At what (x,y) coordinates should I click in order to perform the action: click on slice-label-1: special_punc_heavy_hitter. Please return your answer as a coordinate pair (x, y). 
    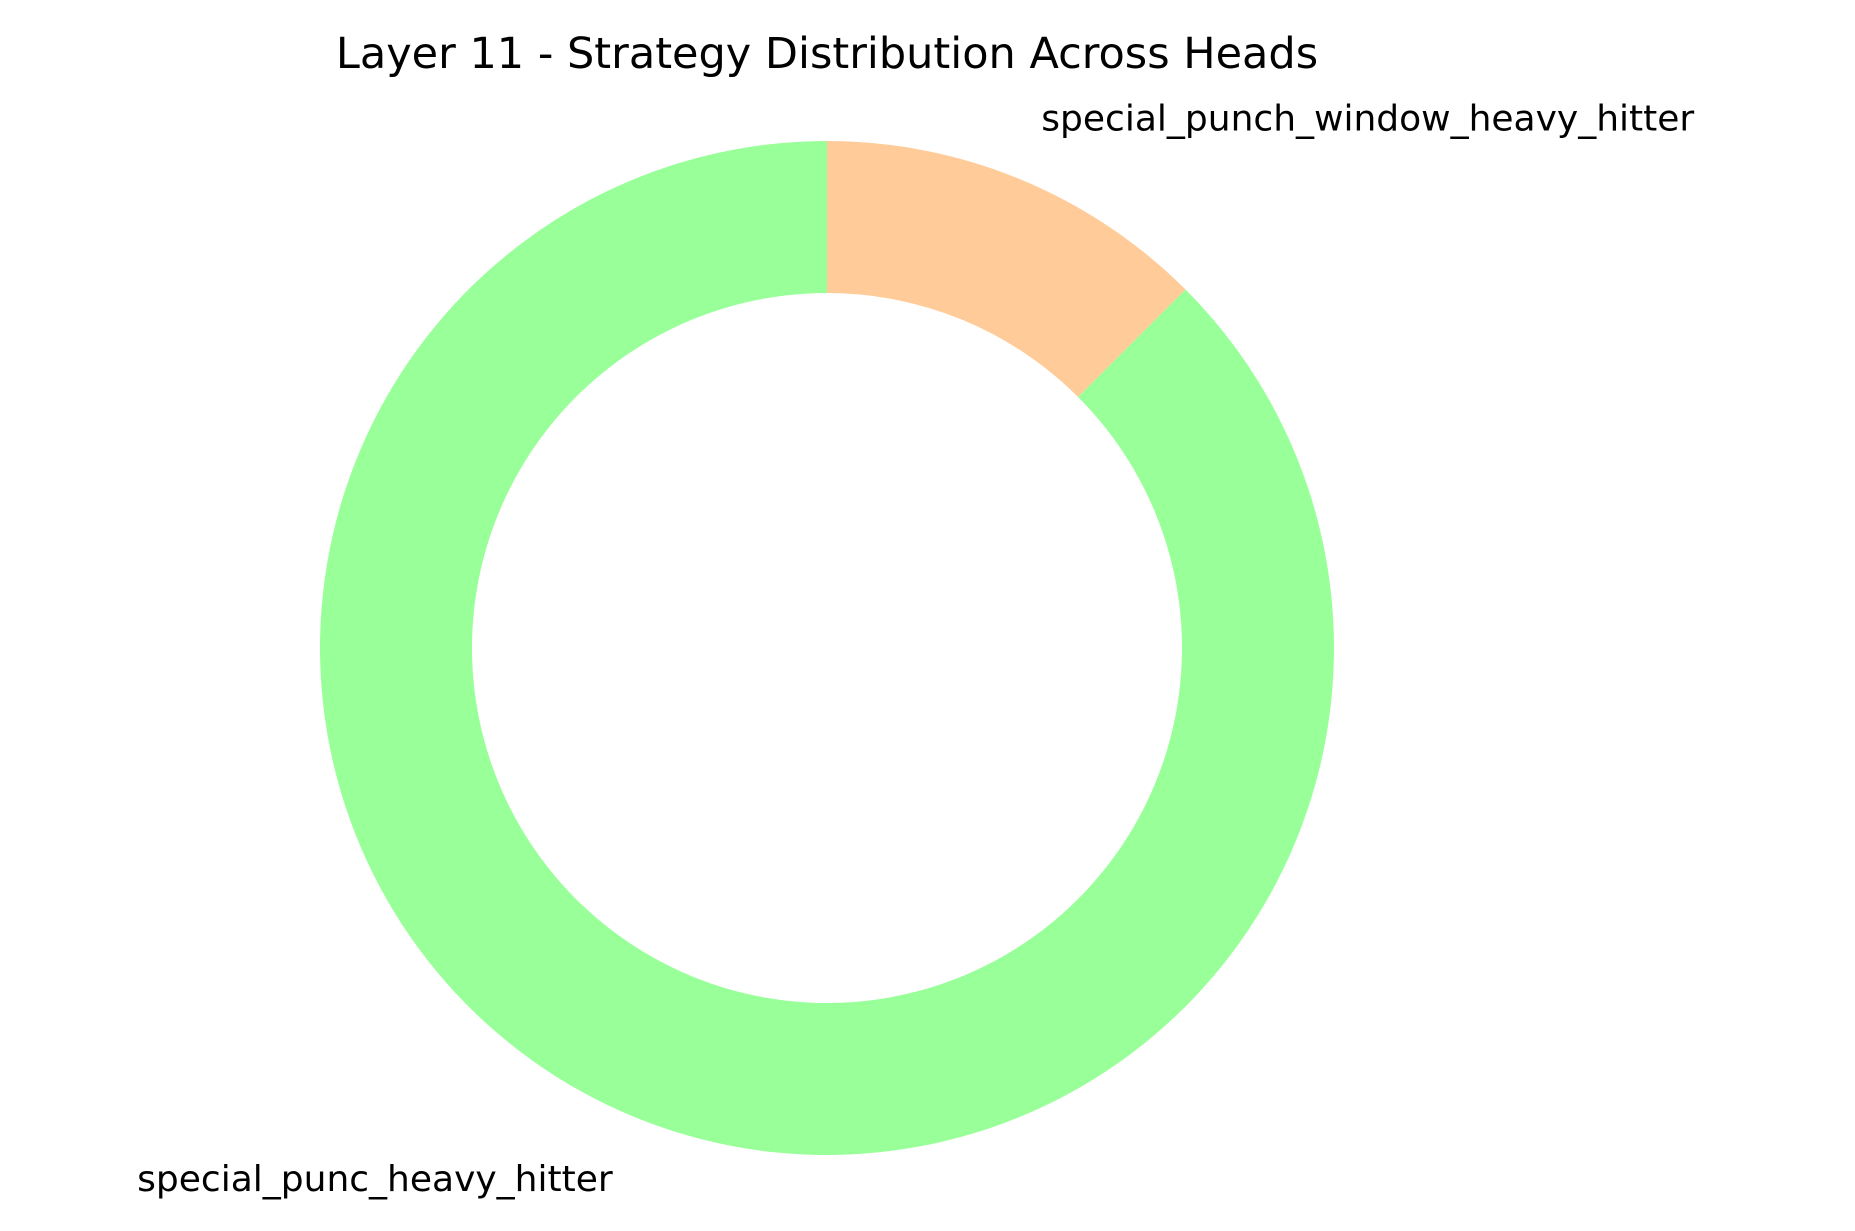
    Looking at the image, I should click on (375, 1179).